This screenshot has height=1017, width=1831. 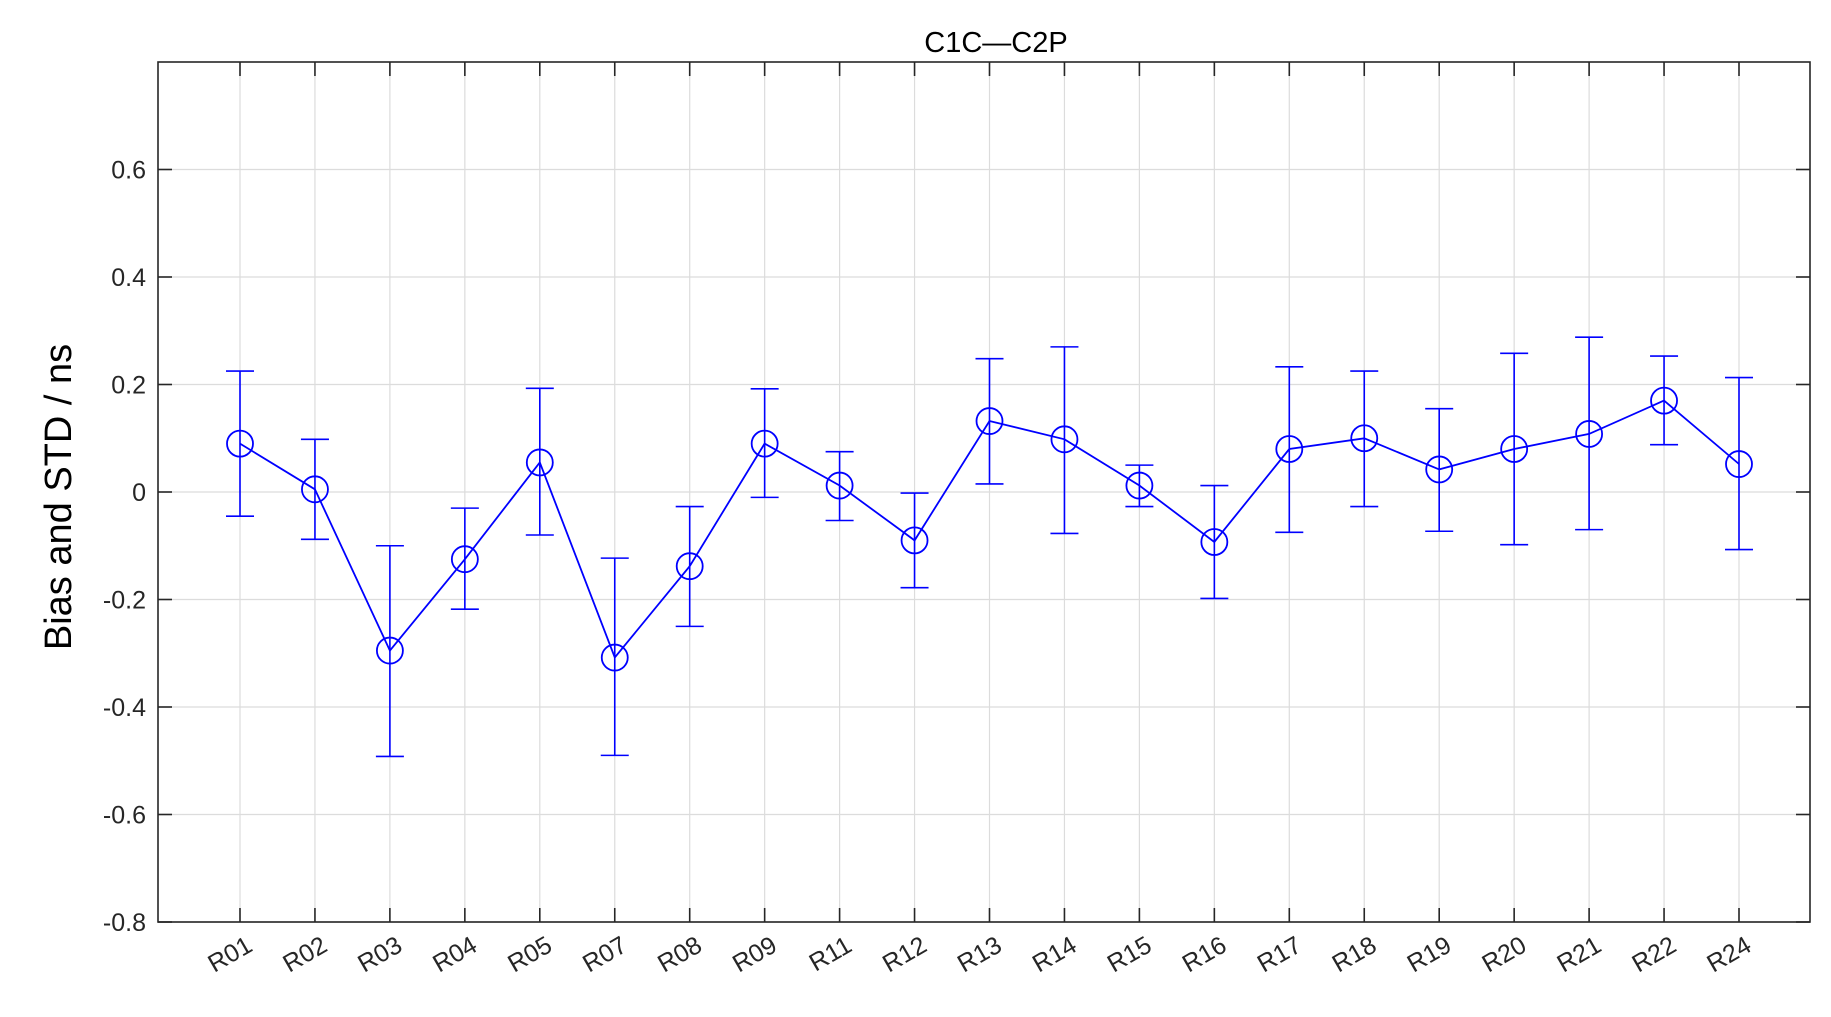 I want to click on y-tick-label: -0.8, so click(x=124, y=923).